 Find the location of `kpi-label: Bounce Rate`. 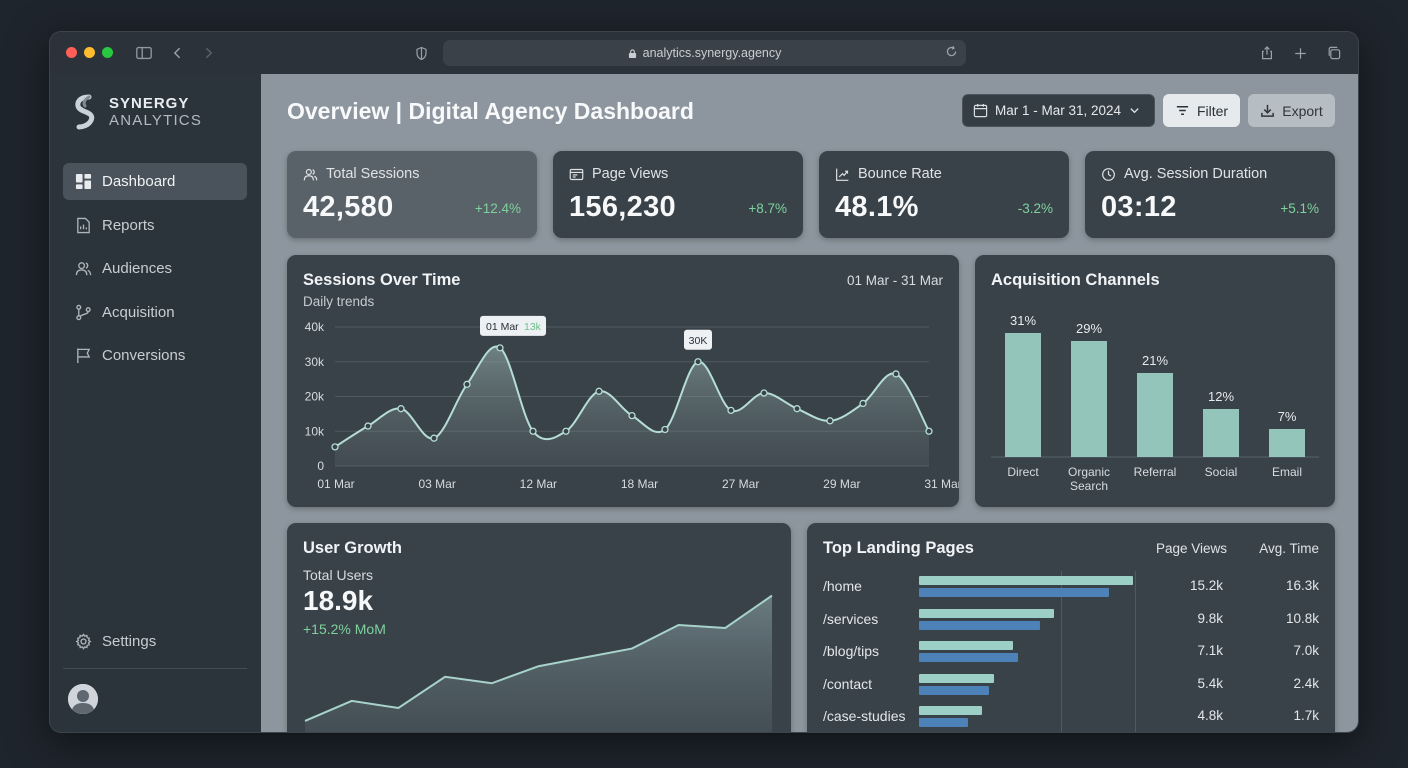

kpi-label: Bounce Rate is located at coordinates (900, 174).